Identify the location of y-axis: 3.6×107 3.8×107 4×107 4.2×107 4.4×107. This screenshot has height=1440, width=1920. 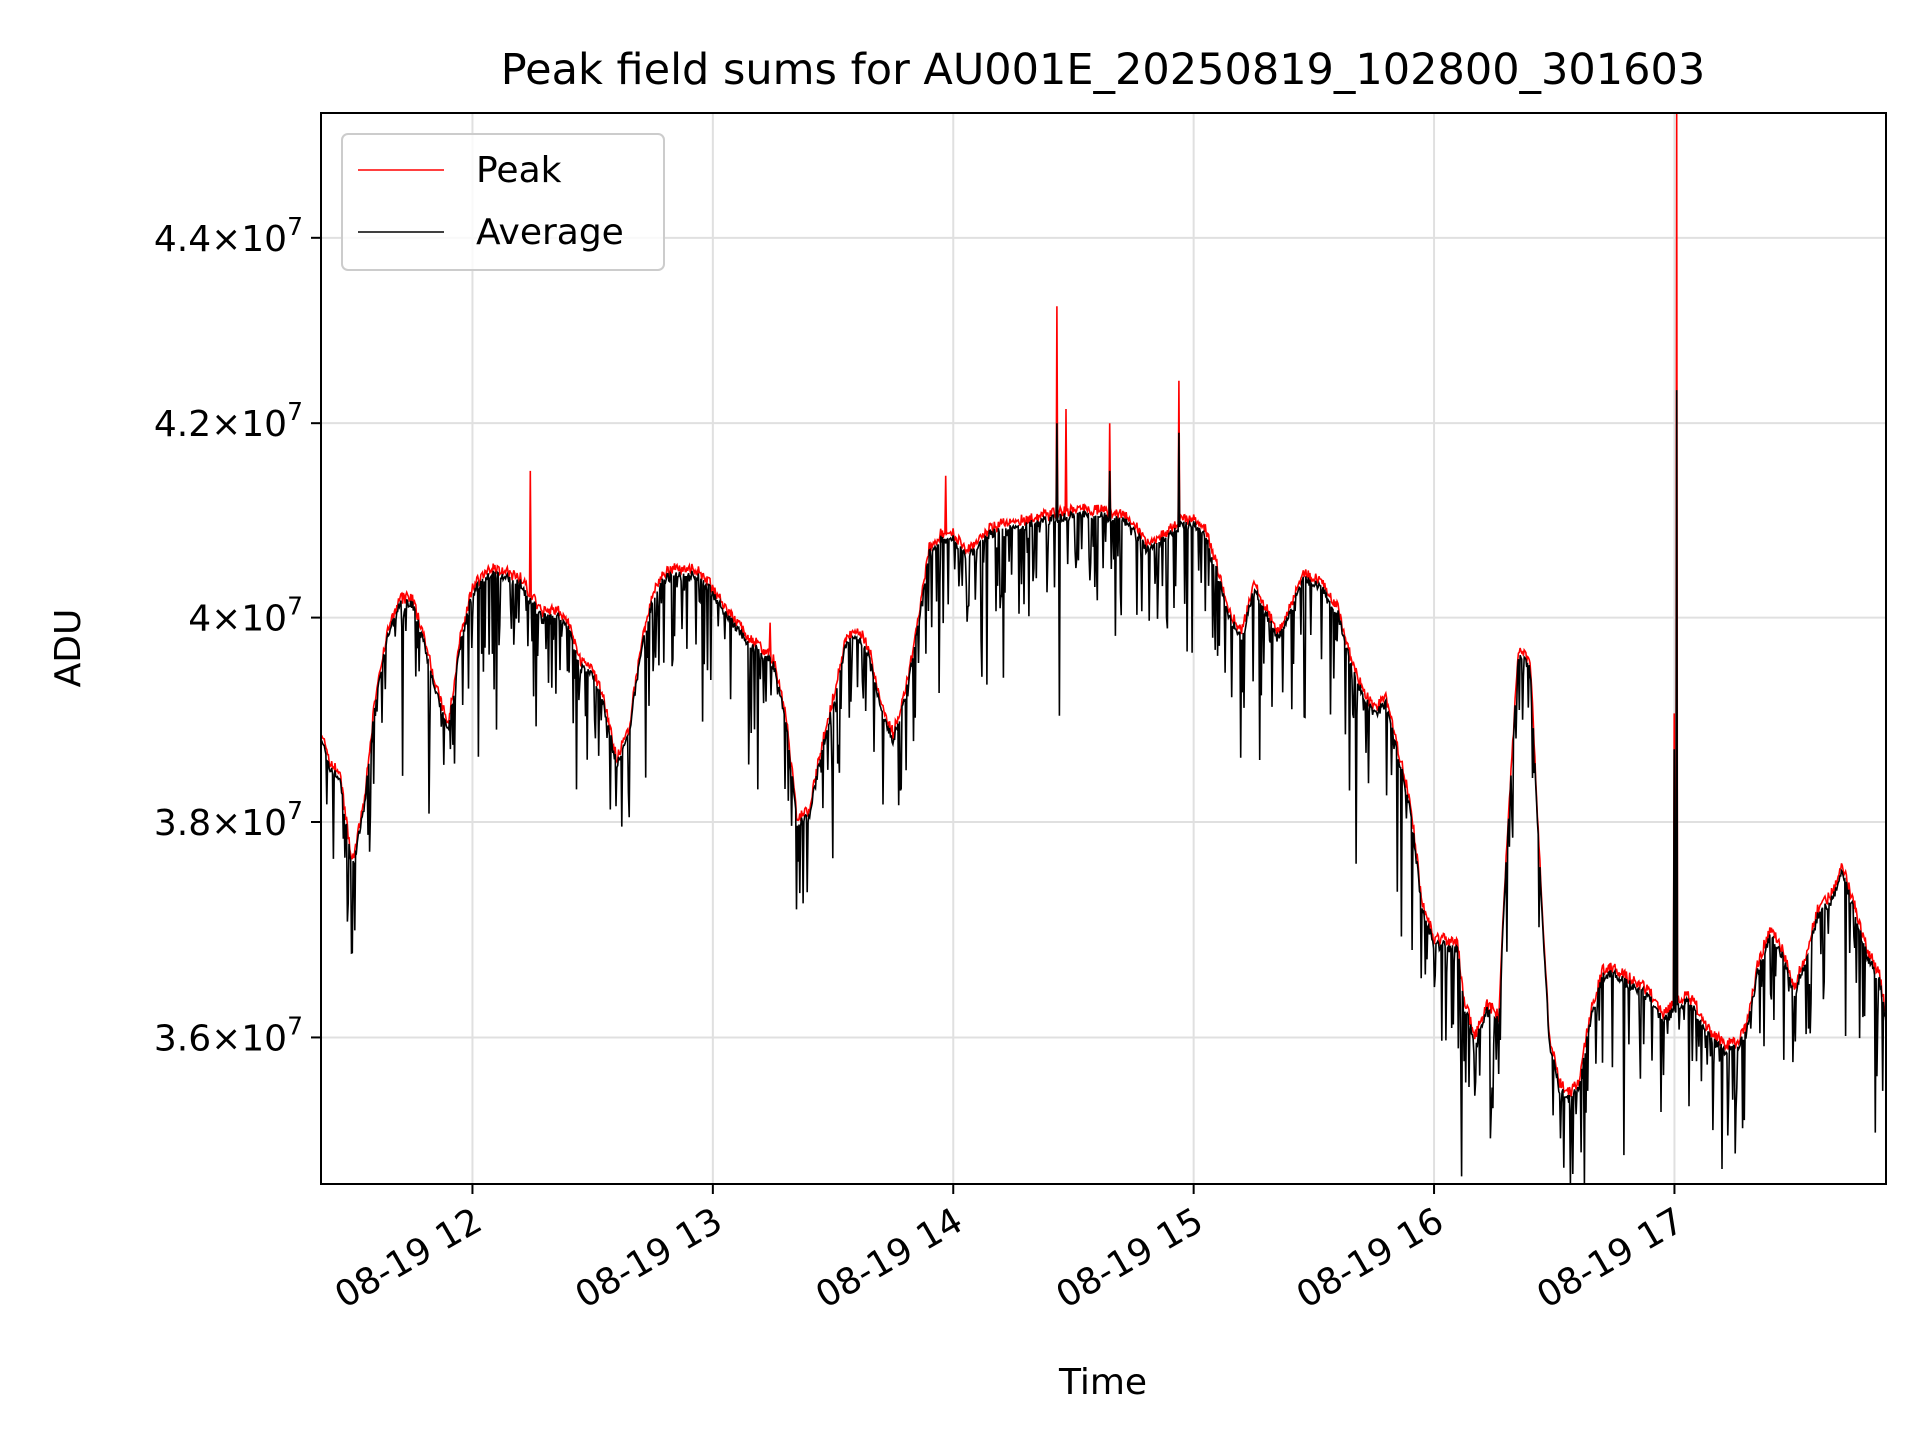
(237, 635).